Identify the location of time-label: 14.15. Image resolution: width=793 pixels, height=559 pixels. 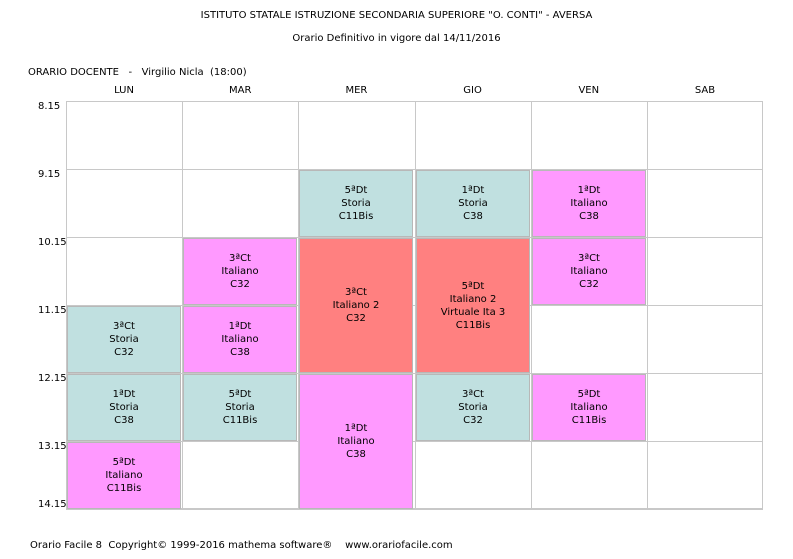
(52, 504).